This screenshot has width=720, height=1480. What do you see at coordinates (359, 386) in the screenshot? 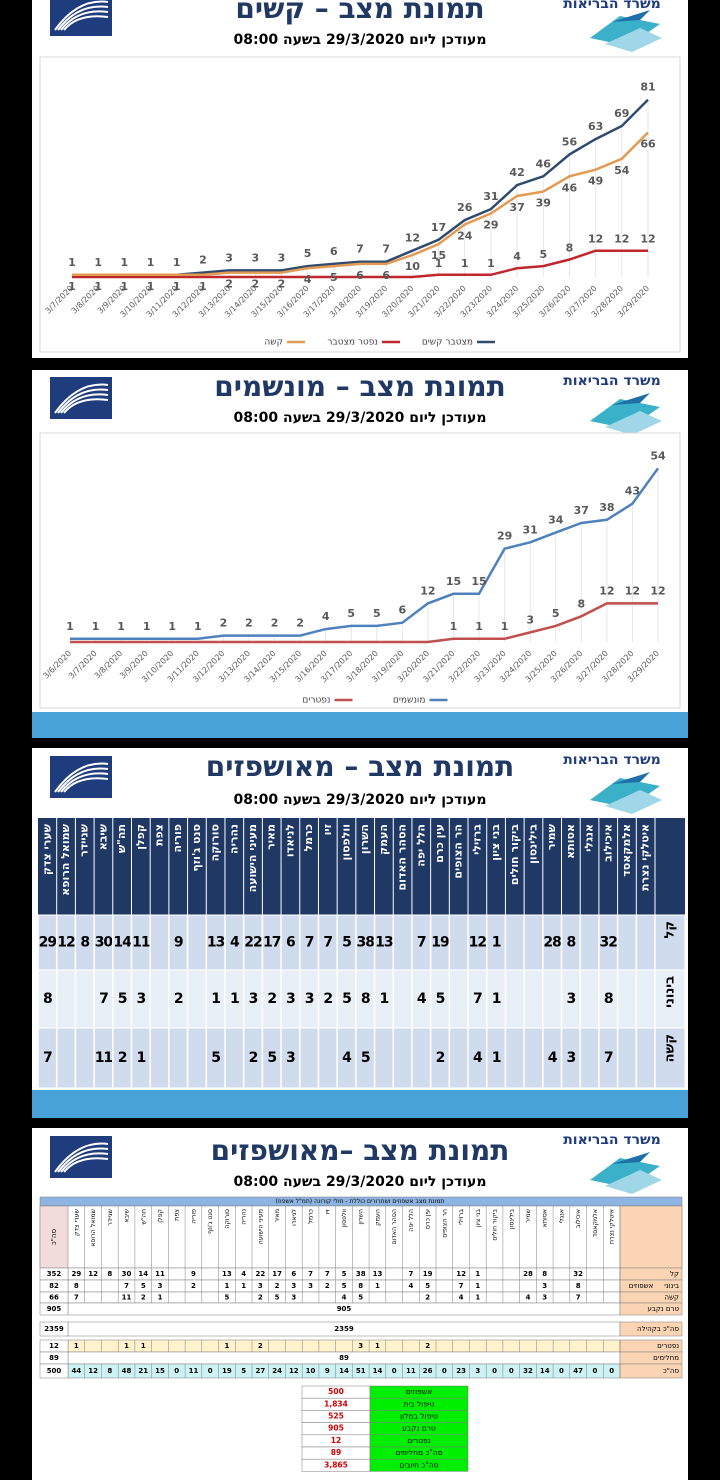
I see `slide-title: תמונת מצב – מונשמים` at bounding box center [359, 386].